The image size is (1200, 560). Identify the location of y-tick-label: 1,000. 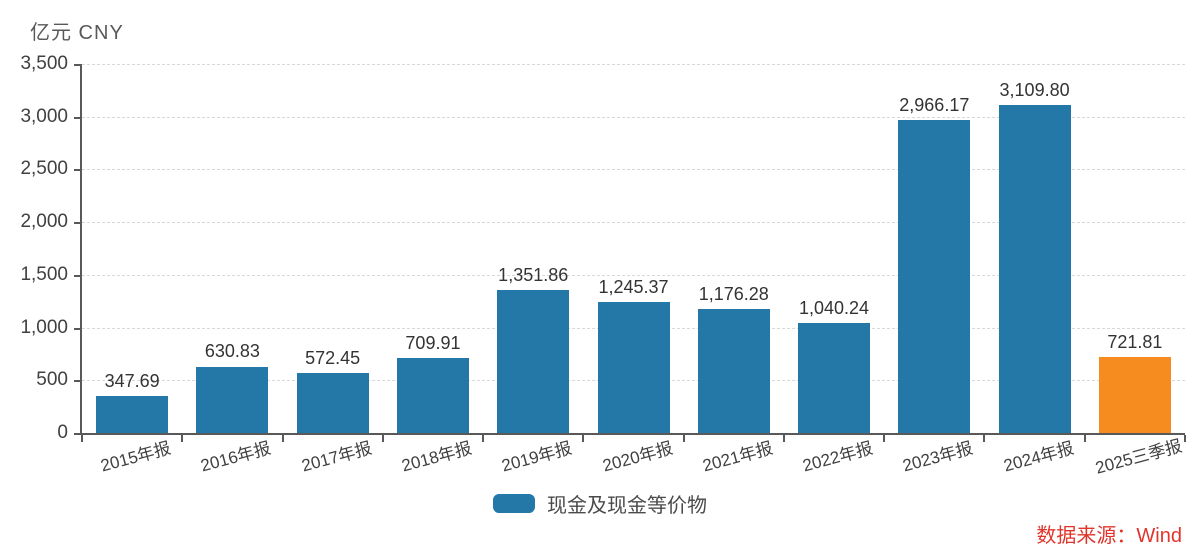
(44, 327).